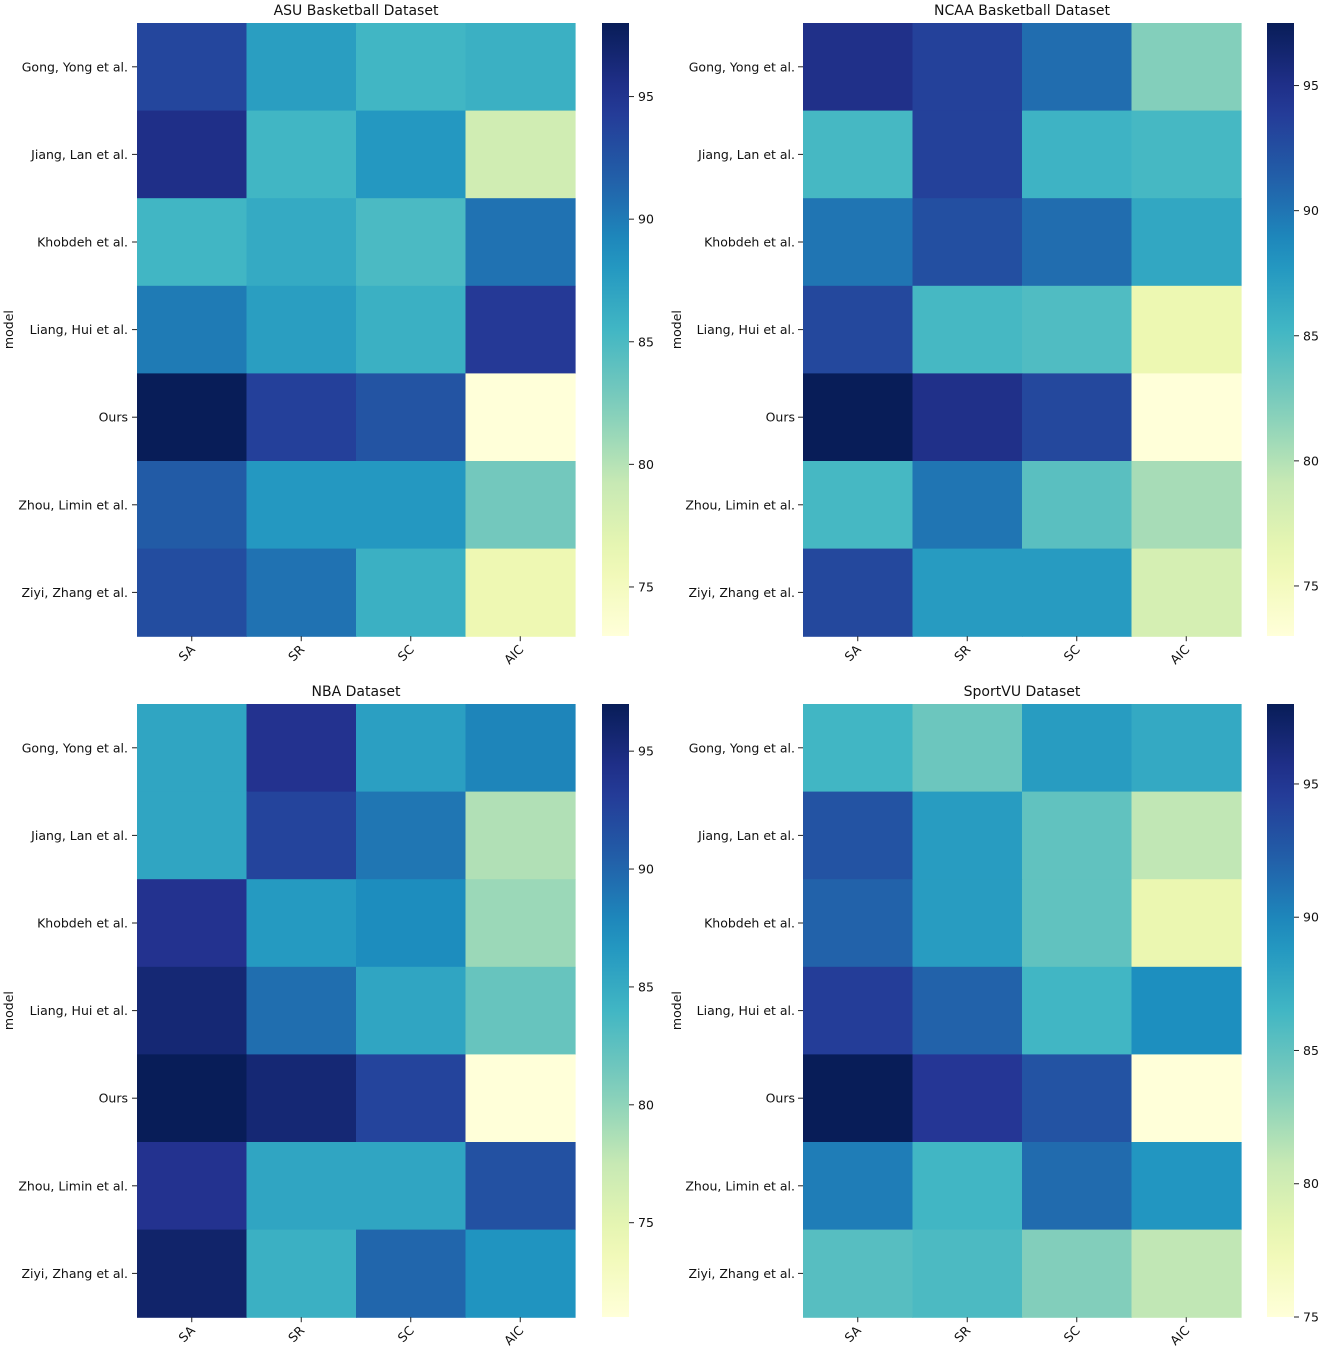  Describe the element at coordinates (405, 1334) in the screenshot. I see `x-tick-label: SC` at that location.